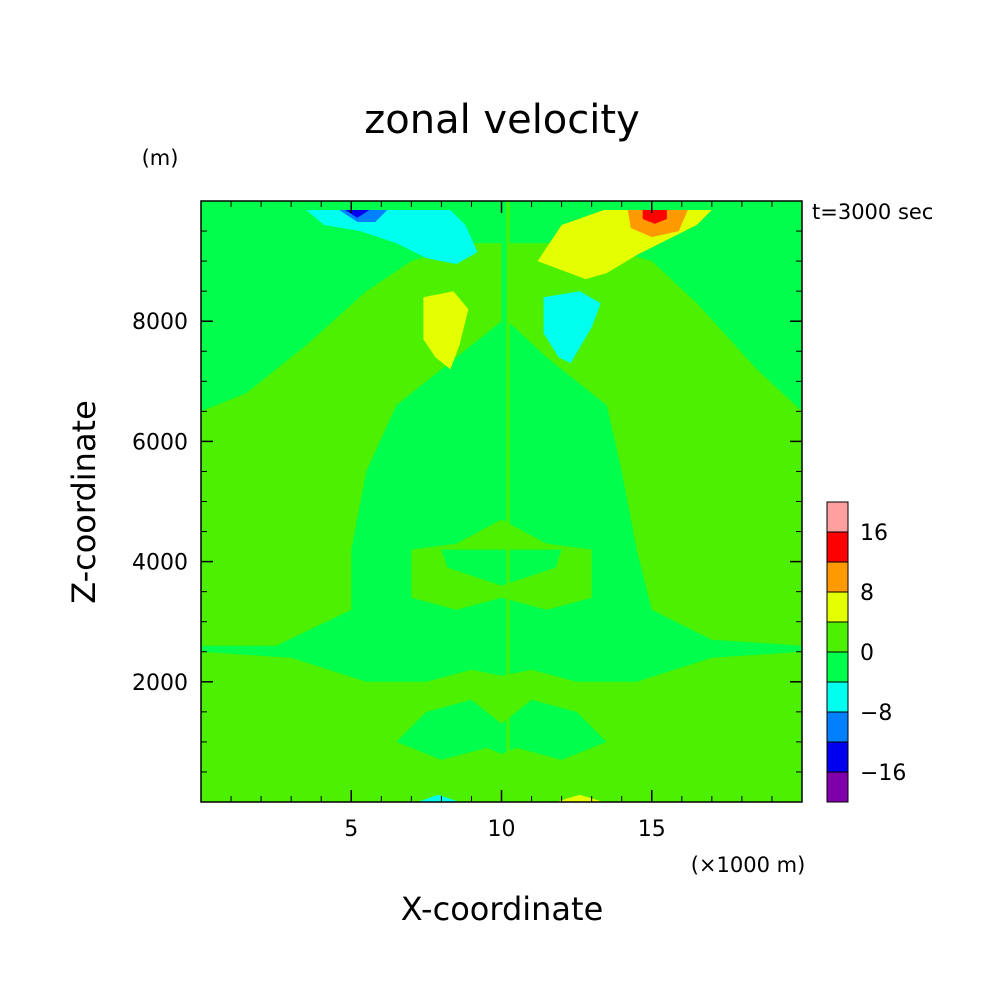 Image resolution: width=1004 pixels, height=1004 pixels. I want to click on colorbar-label: 16, so click(874, 533).